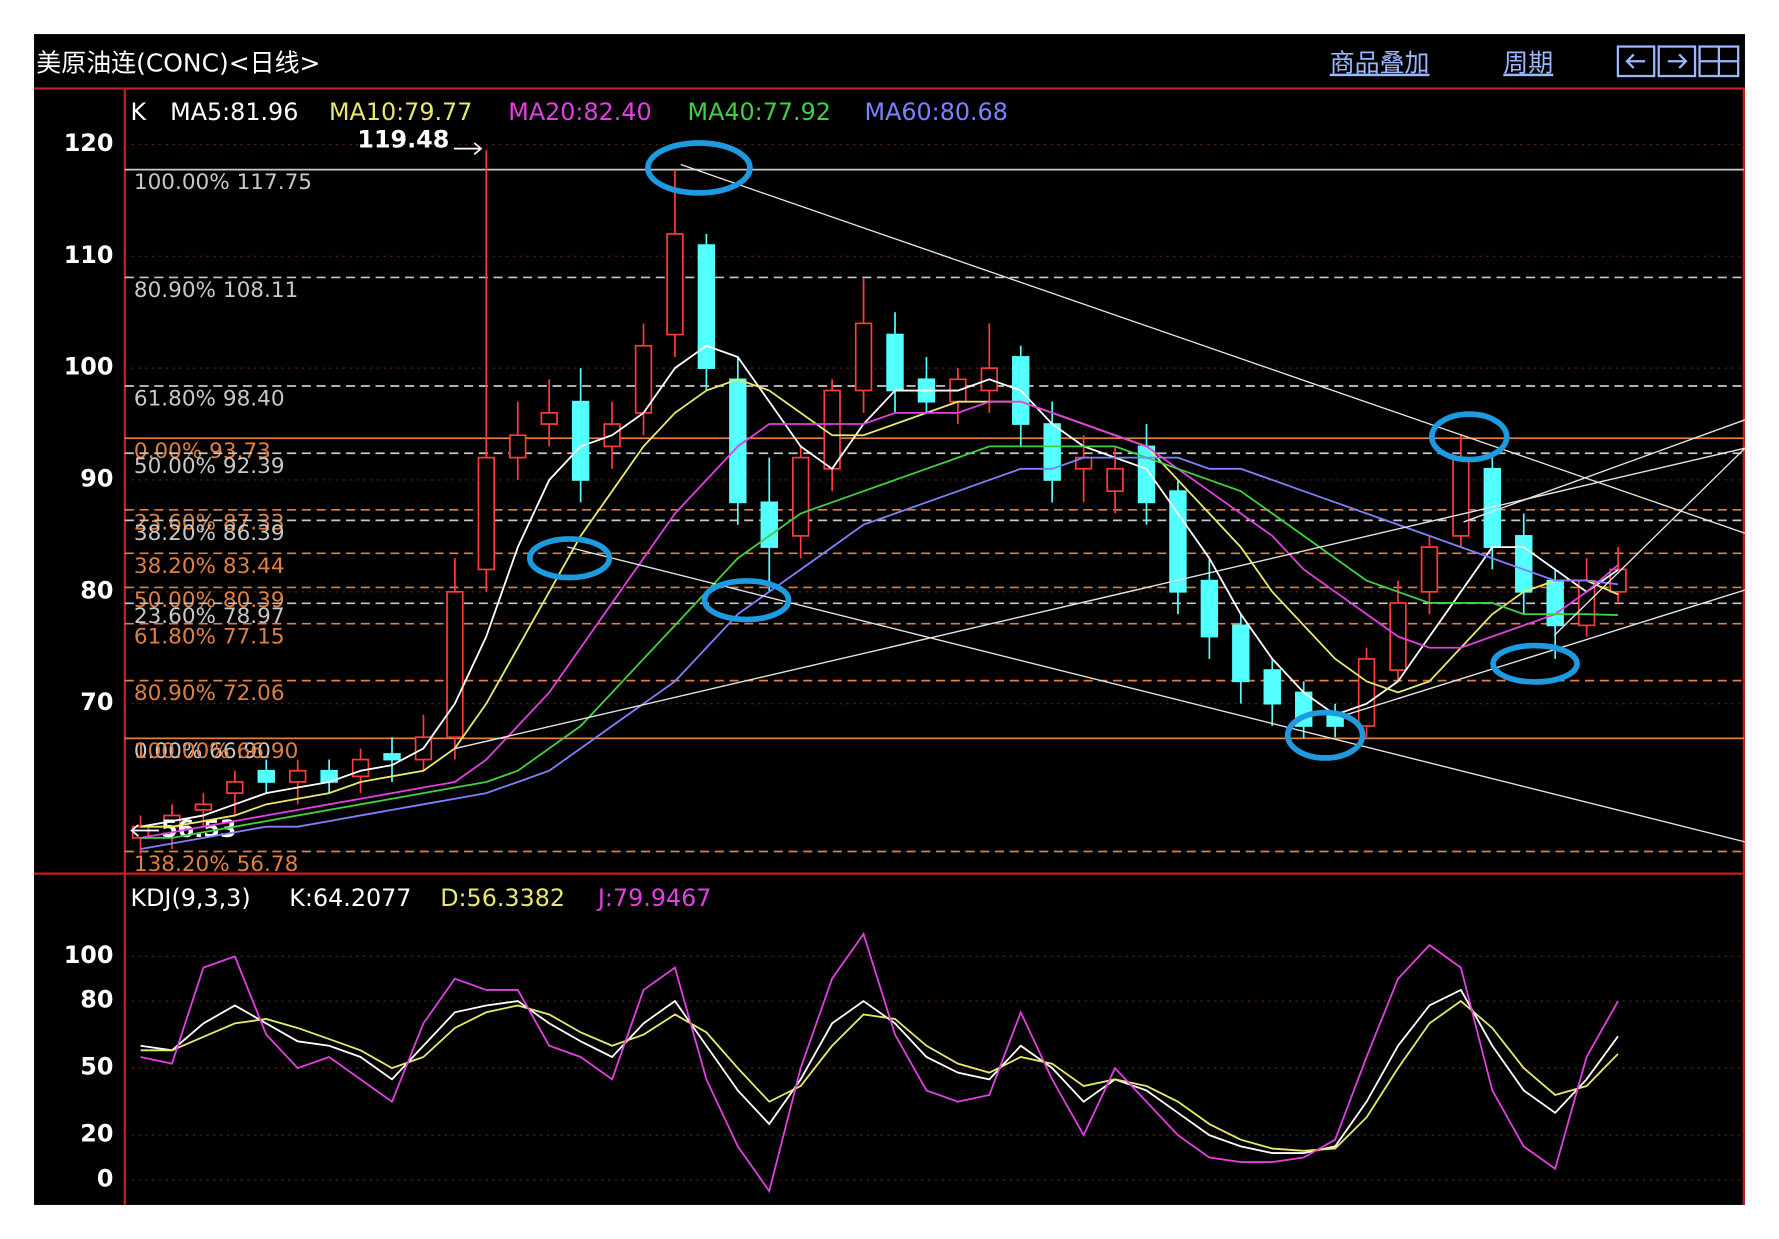  What do you see at coordinates (350, 898) in the screenshot?
I see `legend-entry: K:64.2077` at bounding box center [350, 898].